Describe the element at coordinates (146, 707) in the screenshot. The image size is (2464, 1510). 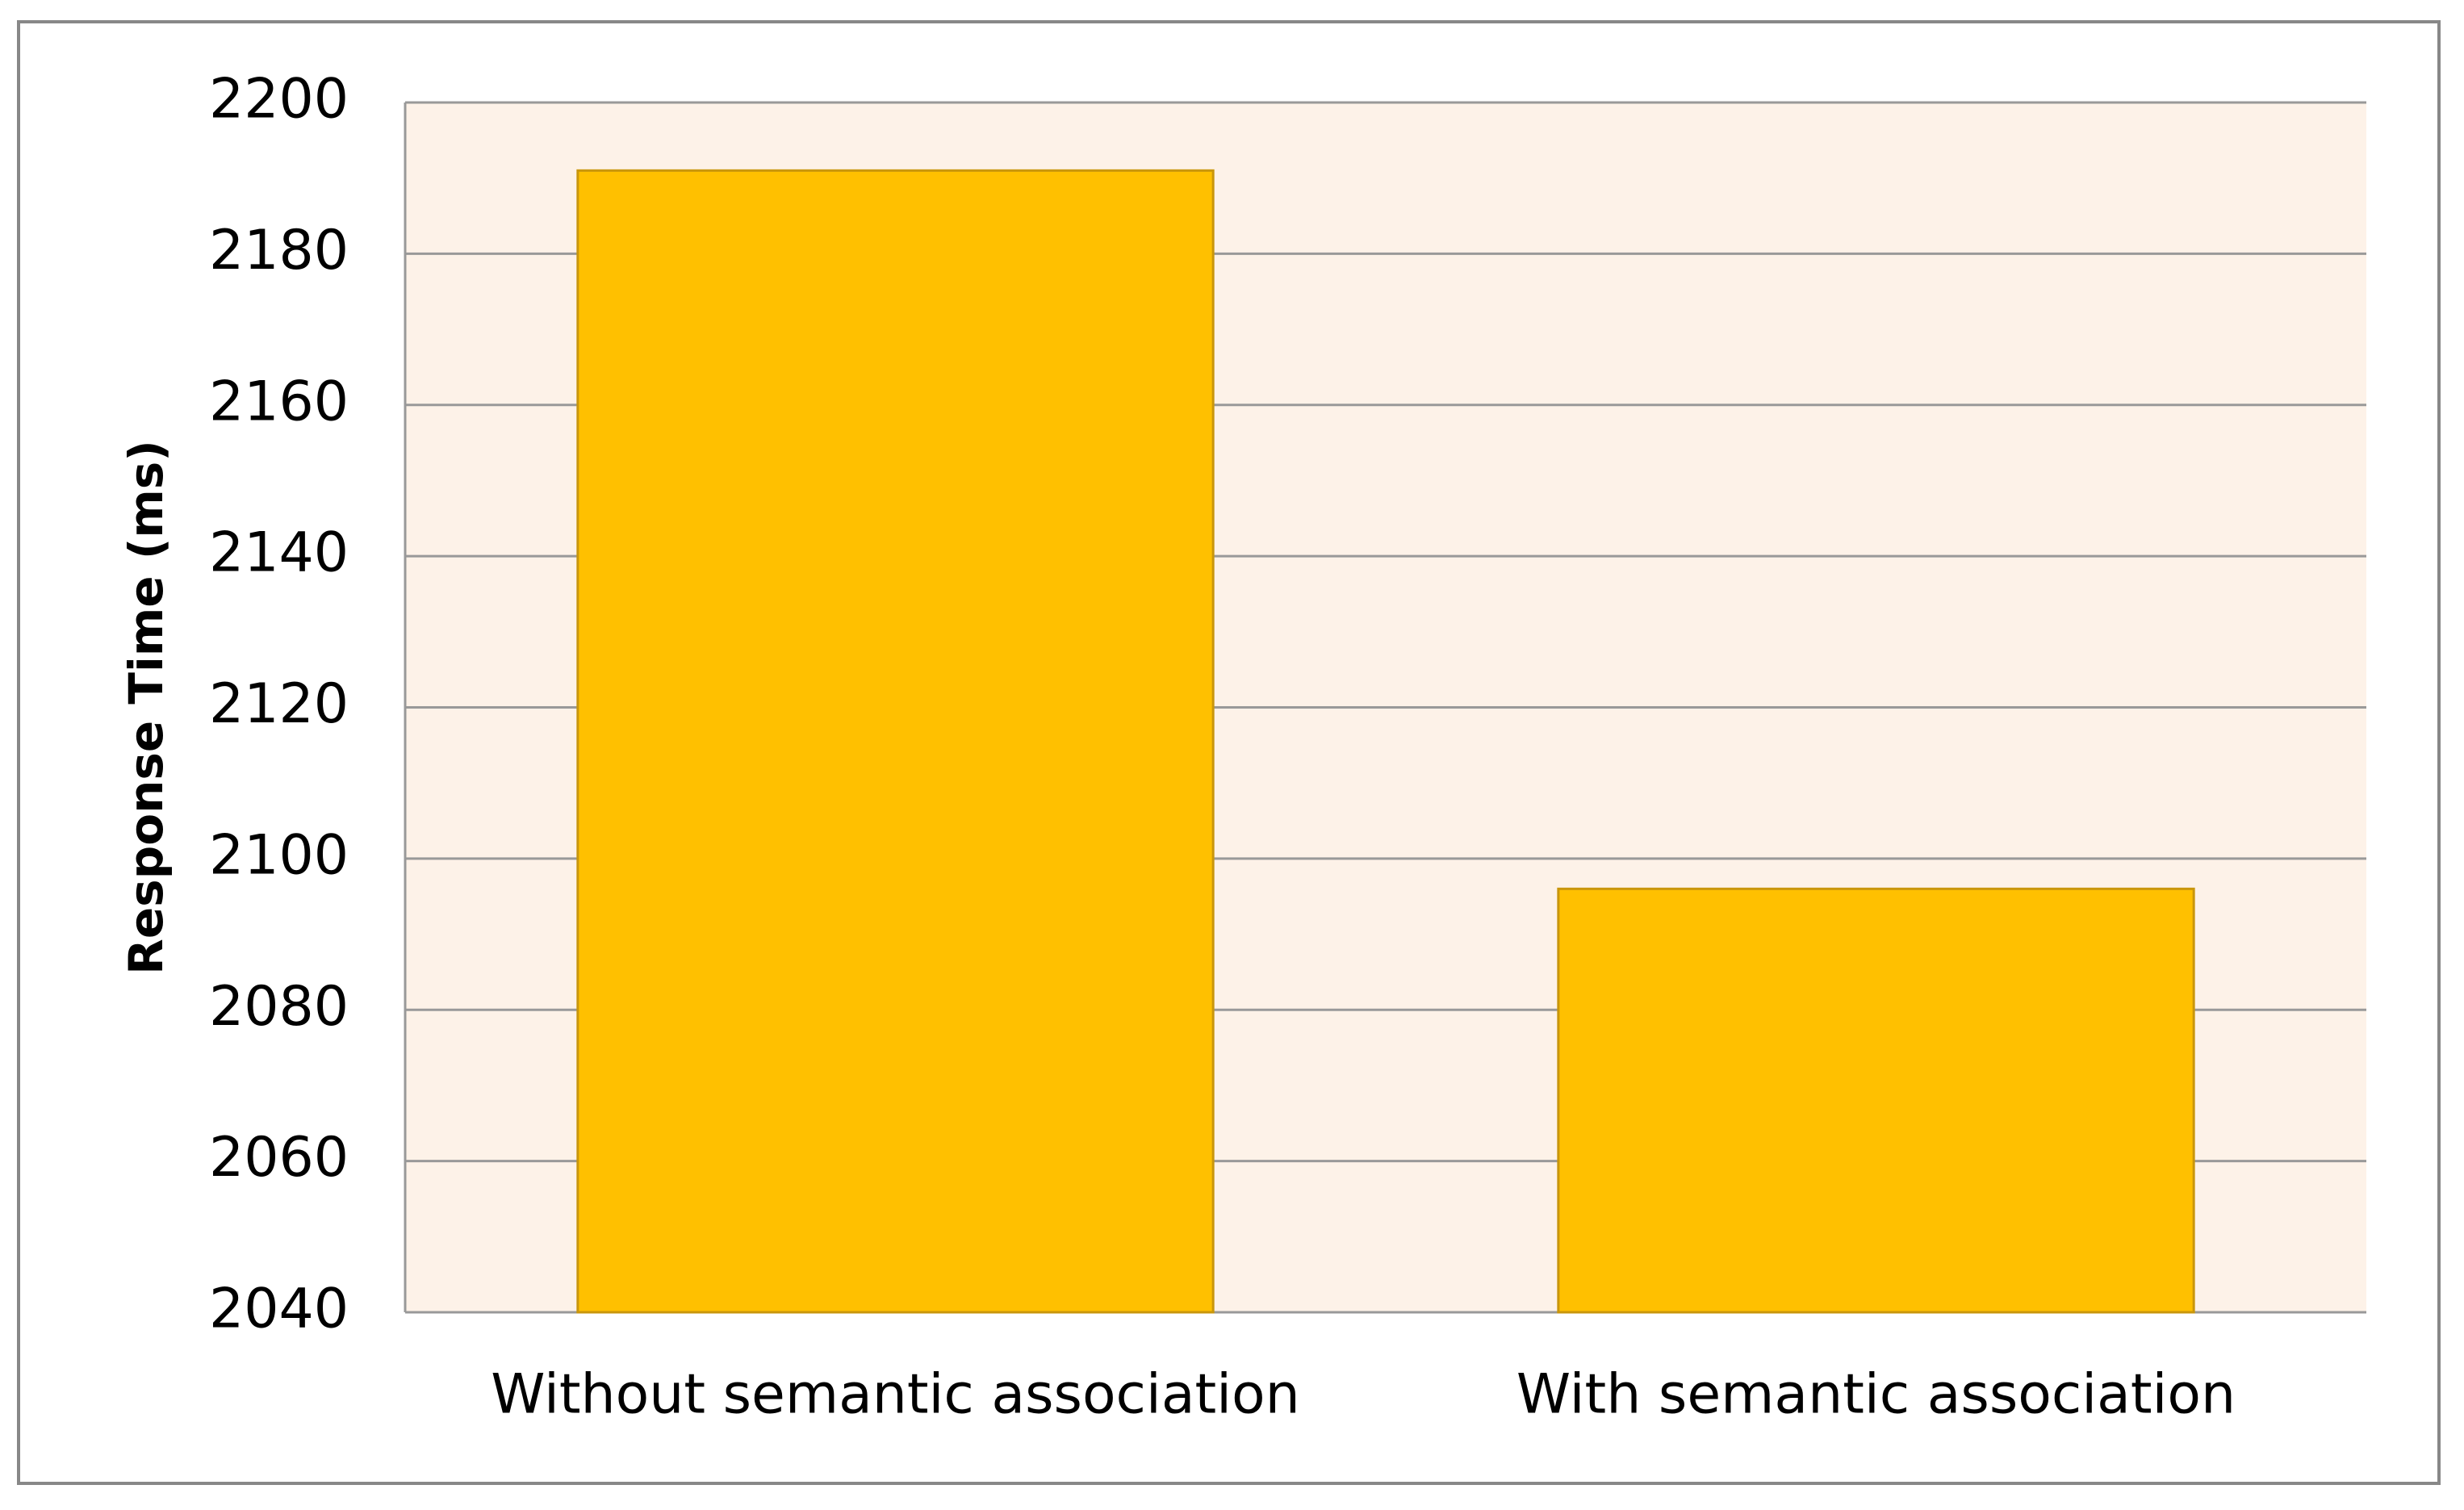
I see `y-axis-label: Response Time (ms)` at that location.